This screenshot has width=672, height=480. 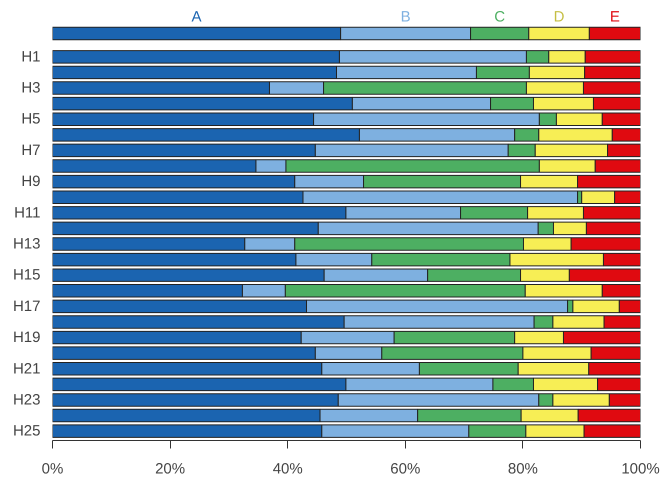 What do you see at coordinates (405, 469) in the screenshot?
I see `x-tick-label: 60%` at bounding box center [405, 469].